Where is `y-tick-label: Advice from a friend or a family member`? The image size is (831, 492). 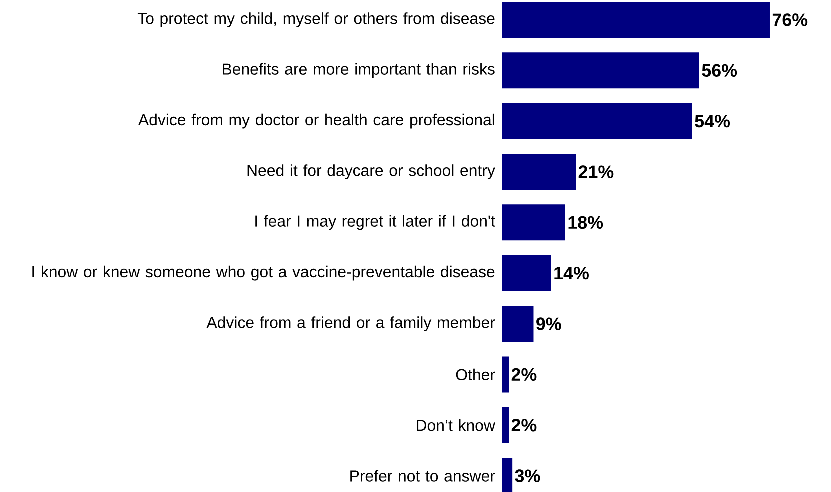 y-tick-label: Advice from a friend or a family member is located at coordinates (351, 324).